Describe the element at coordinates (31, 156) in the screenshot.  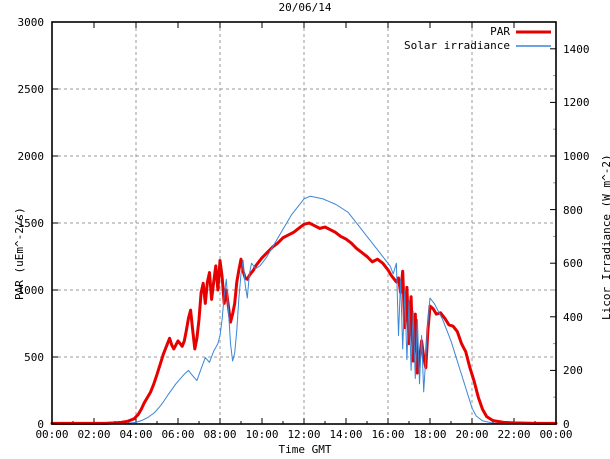
I see `y-tick-left-2000: 2000` at that location.